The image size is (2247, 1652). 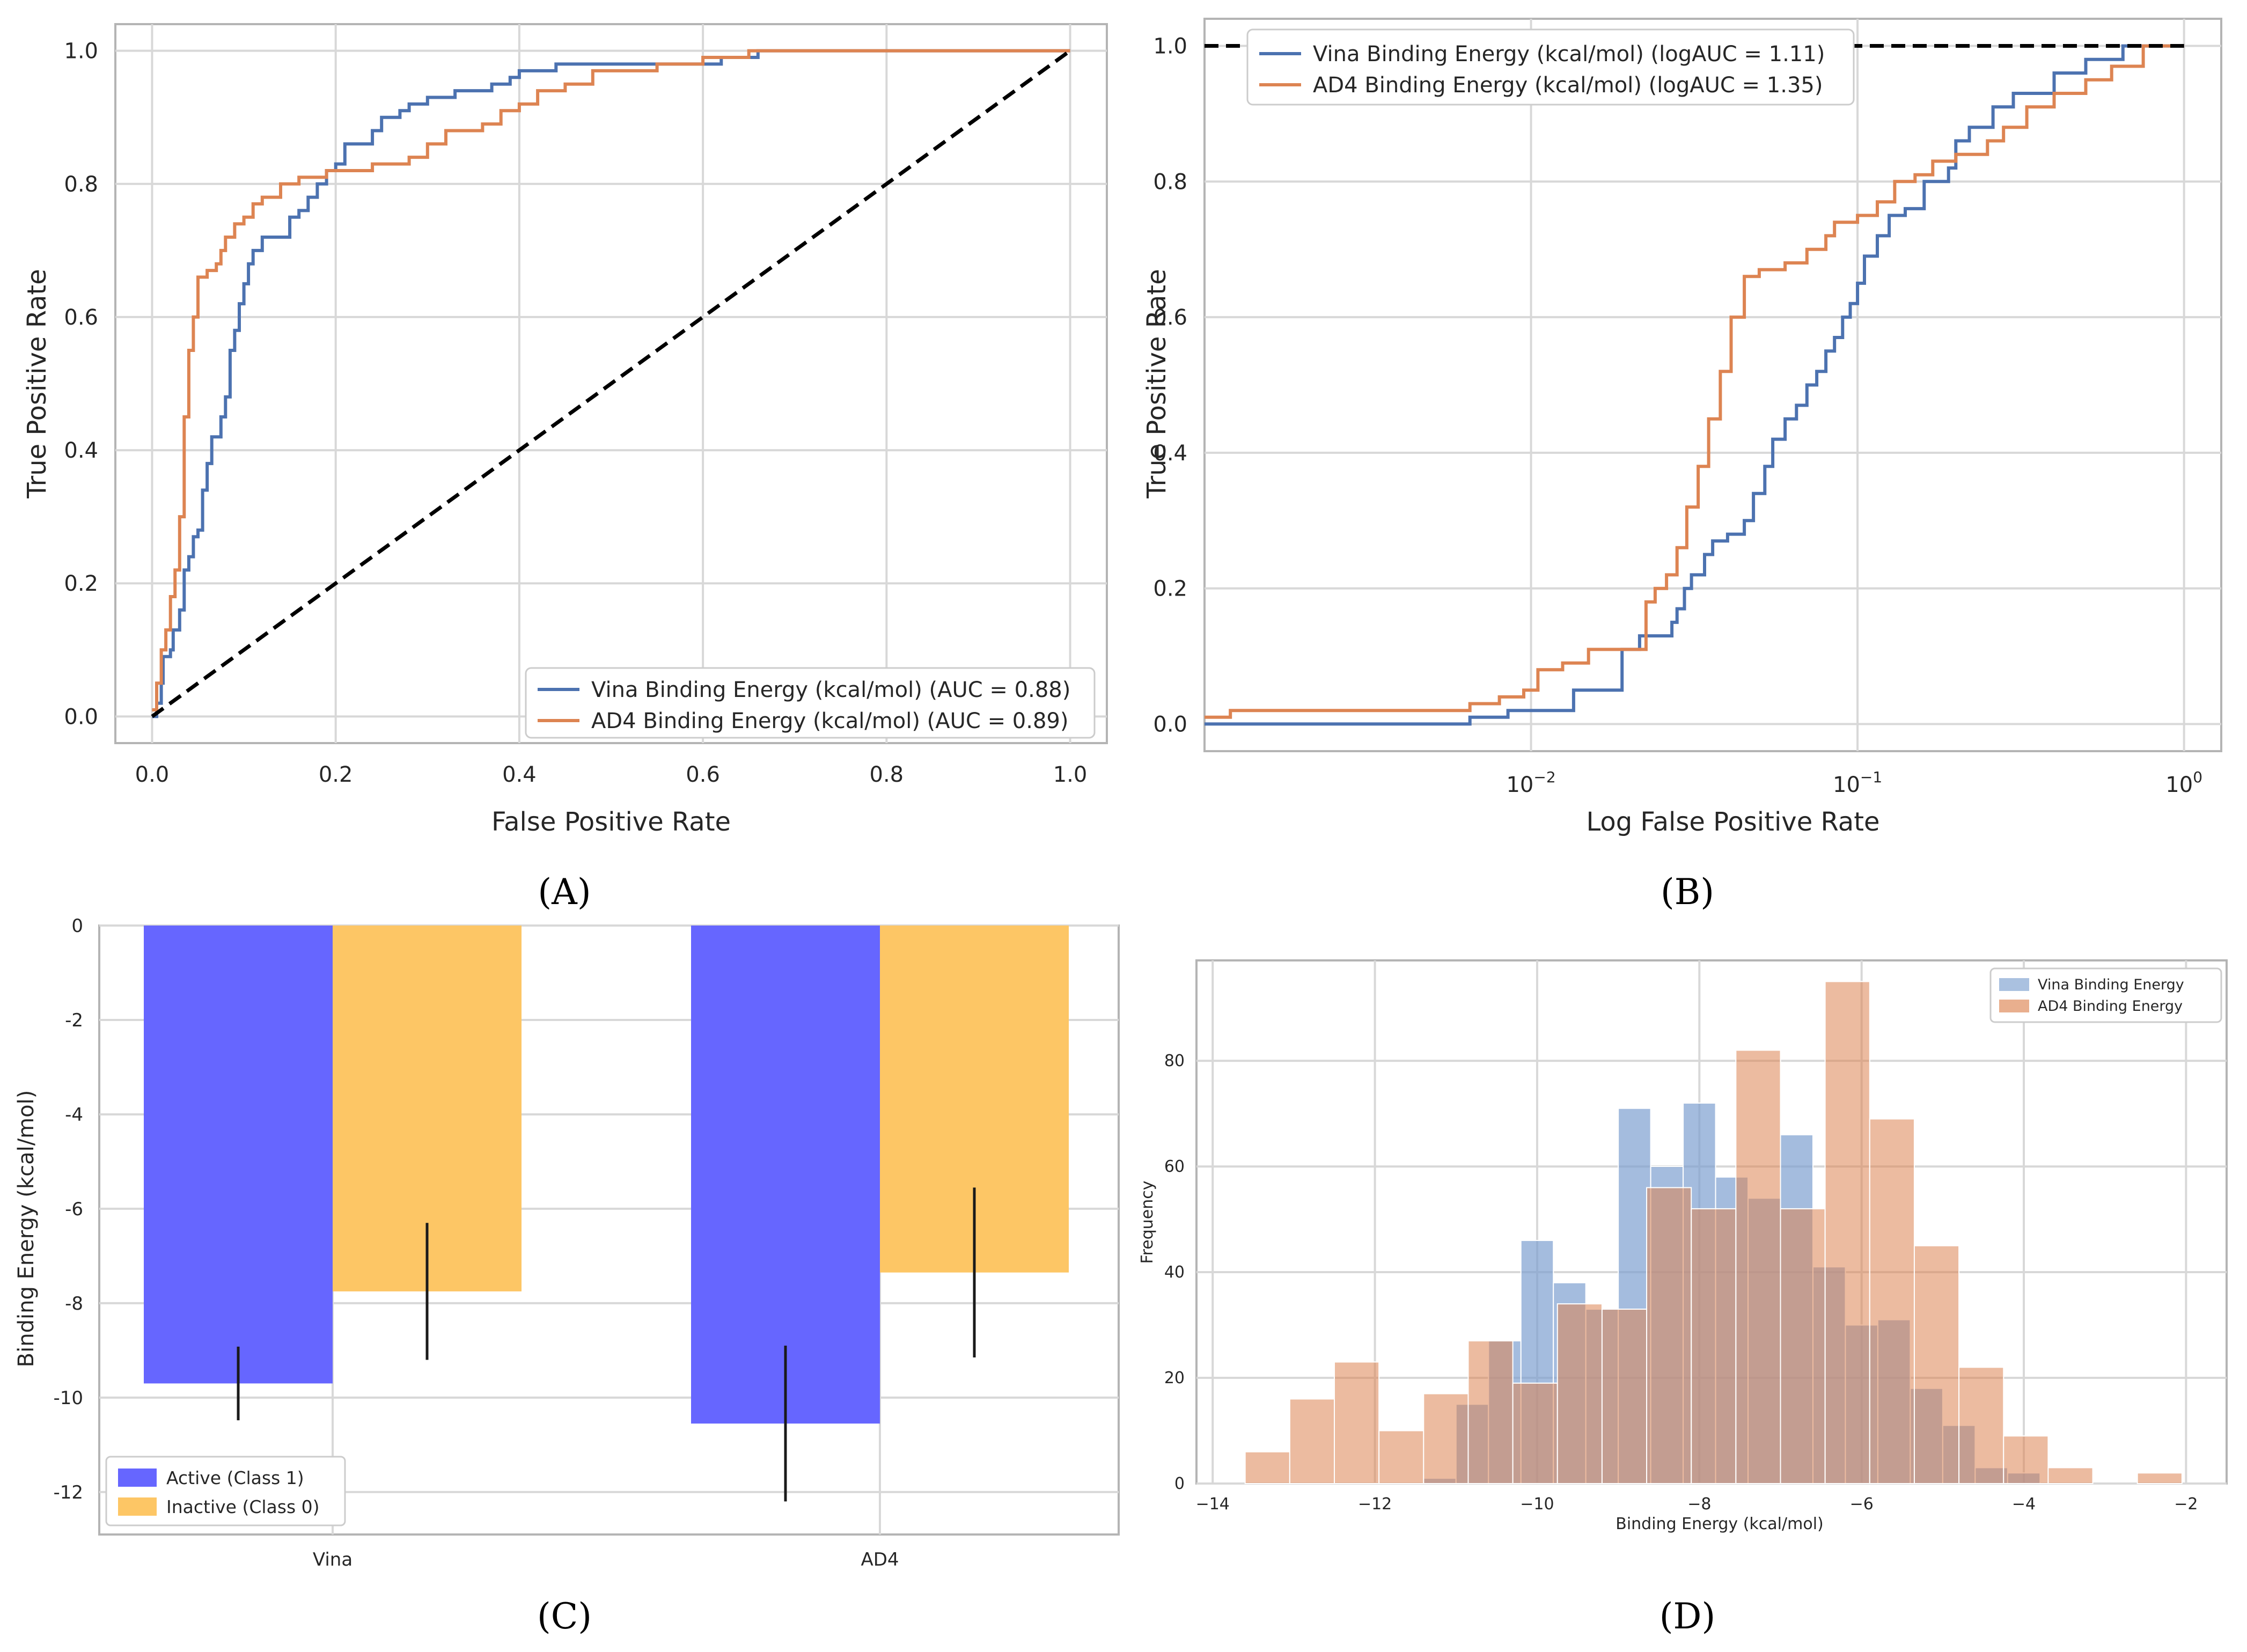 What do you see at coordinates (564, 892) in the screenshot?
I see `panel-a-label: (A)` at bounding box center [564, 892].